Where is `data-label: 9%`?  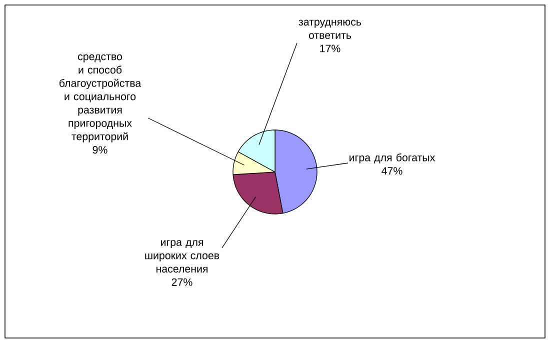
data-label: 9% is located at coordinates (100, 150).